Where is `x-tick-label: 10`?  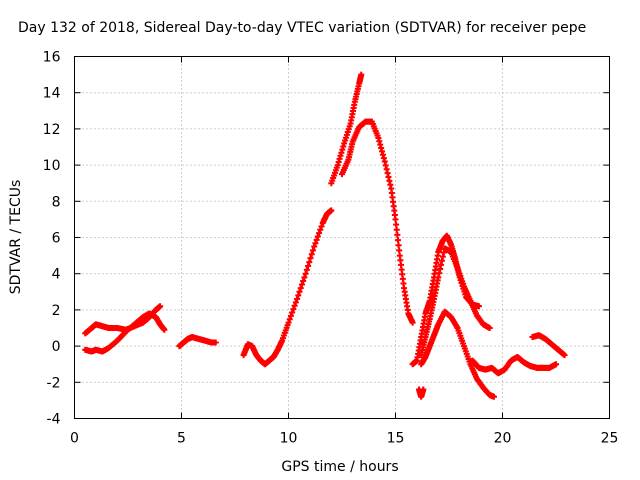
x-tick-label: 10 is located at coordinates (289, 439).